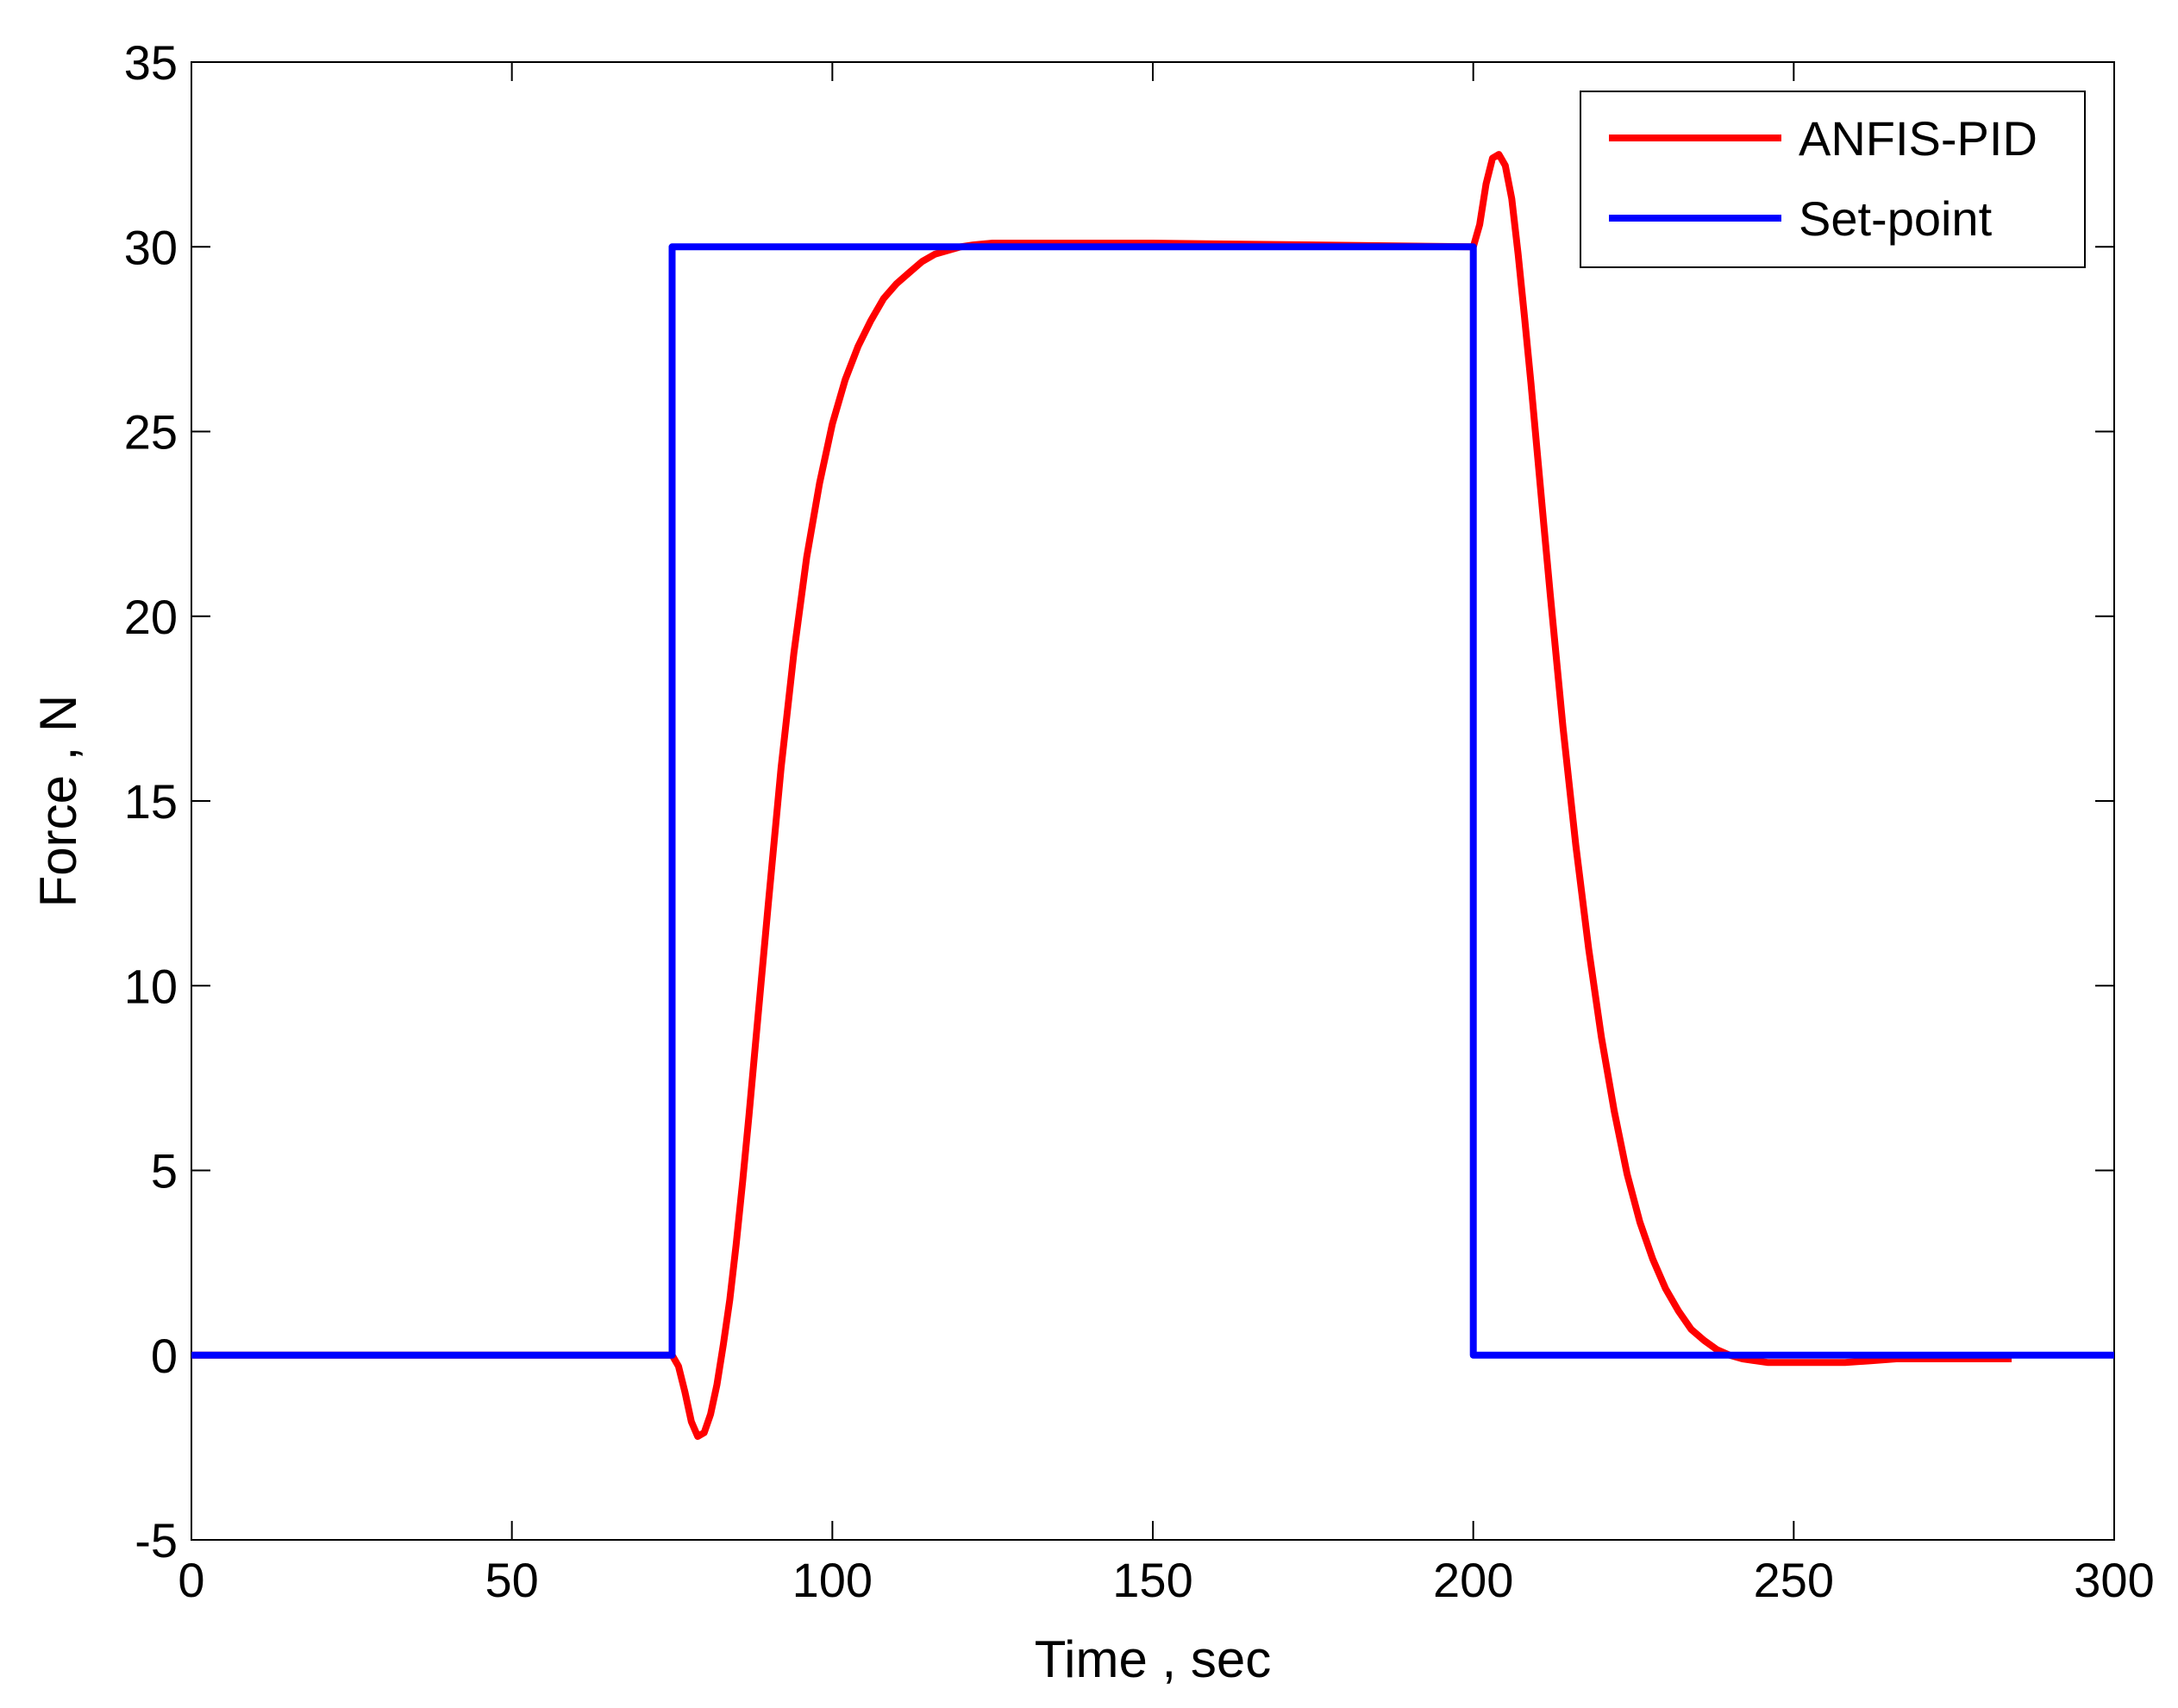 The width and height of the screenshot is (2178, 1708). Describe the element at coordinates (156, 1540) in the screenshot. I see `y-tick-label: -5` at that location.